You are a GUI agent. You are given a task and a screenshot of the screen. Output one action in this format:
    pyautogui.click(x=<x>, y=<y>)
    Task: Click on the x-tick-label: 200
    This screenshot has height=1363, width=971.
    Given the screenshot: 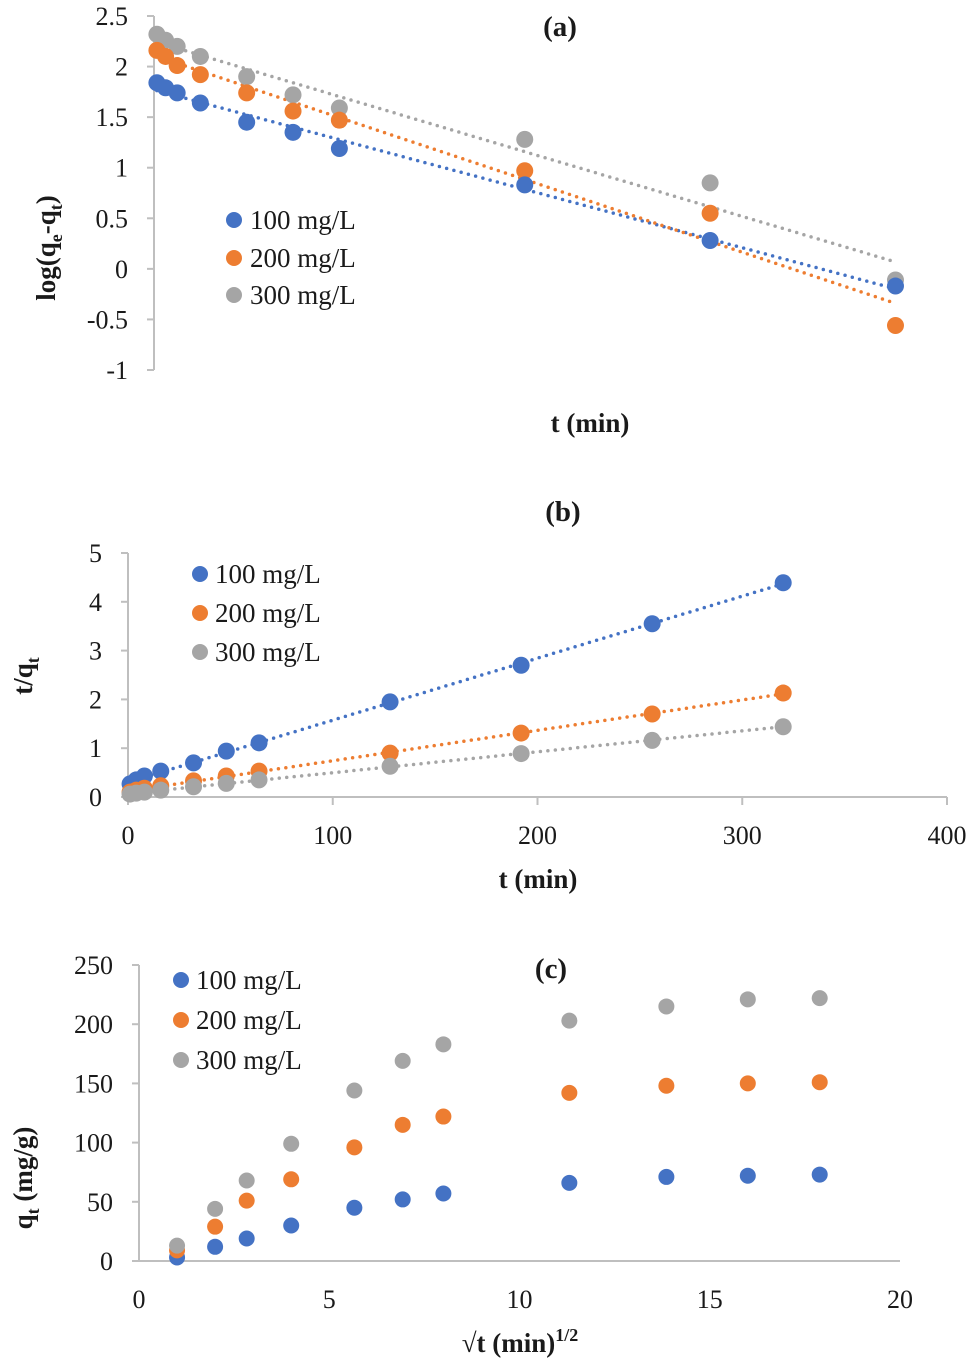 What is the action you would take?
    pyautogui.click(x=537, y=835)
    